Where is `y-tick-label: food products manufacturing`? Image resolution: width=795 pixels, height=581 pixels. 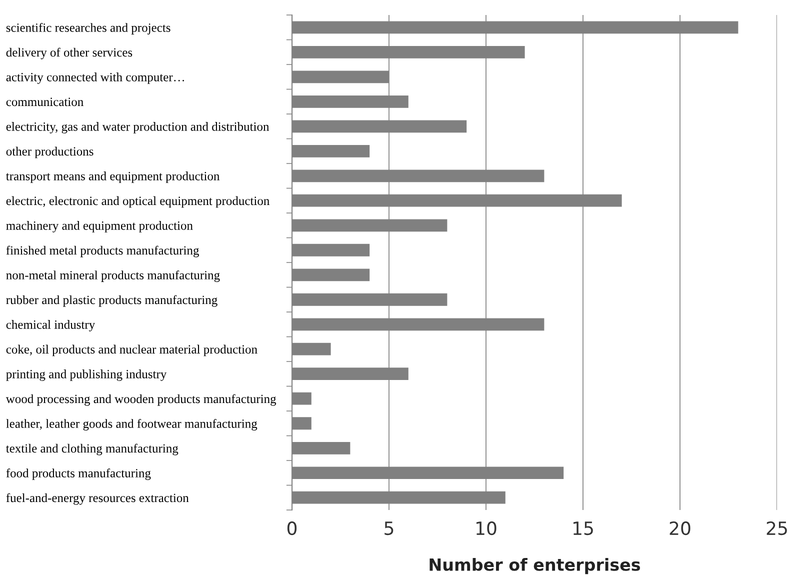 y-tick-label: food products manufacturing is located at coordinates (78, 474).